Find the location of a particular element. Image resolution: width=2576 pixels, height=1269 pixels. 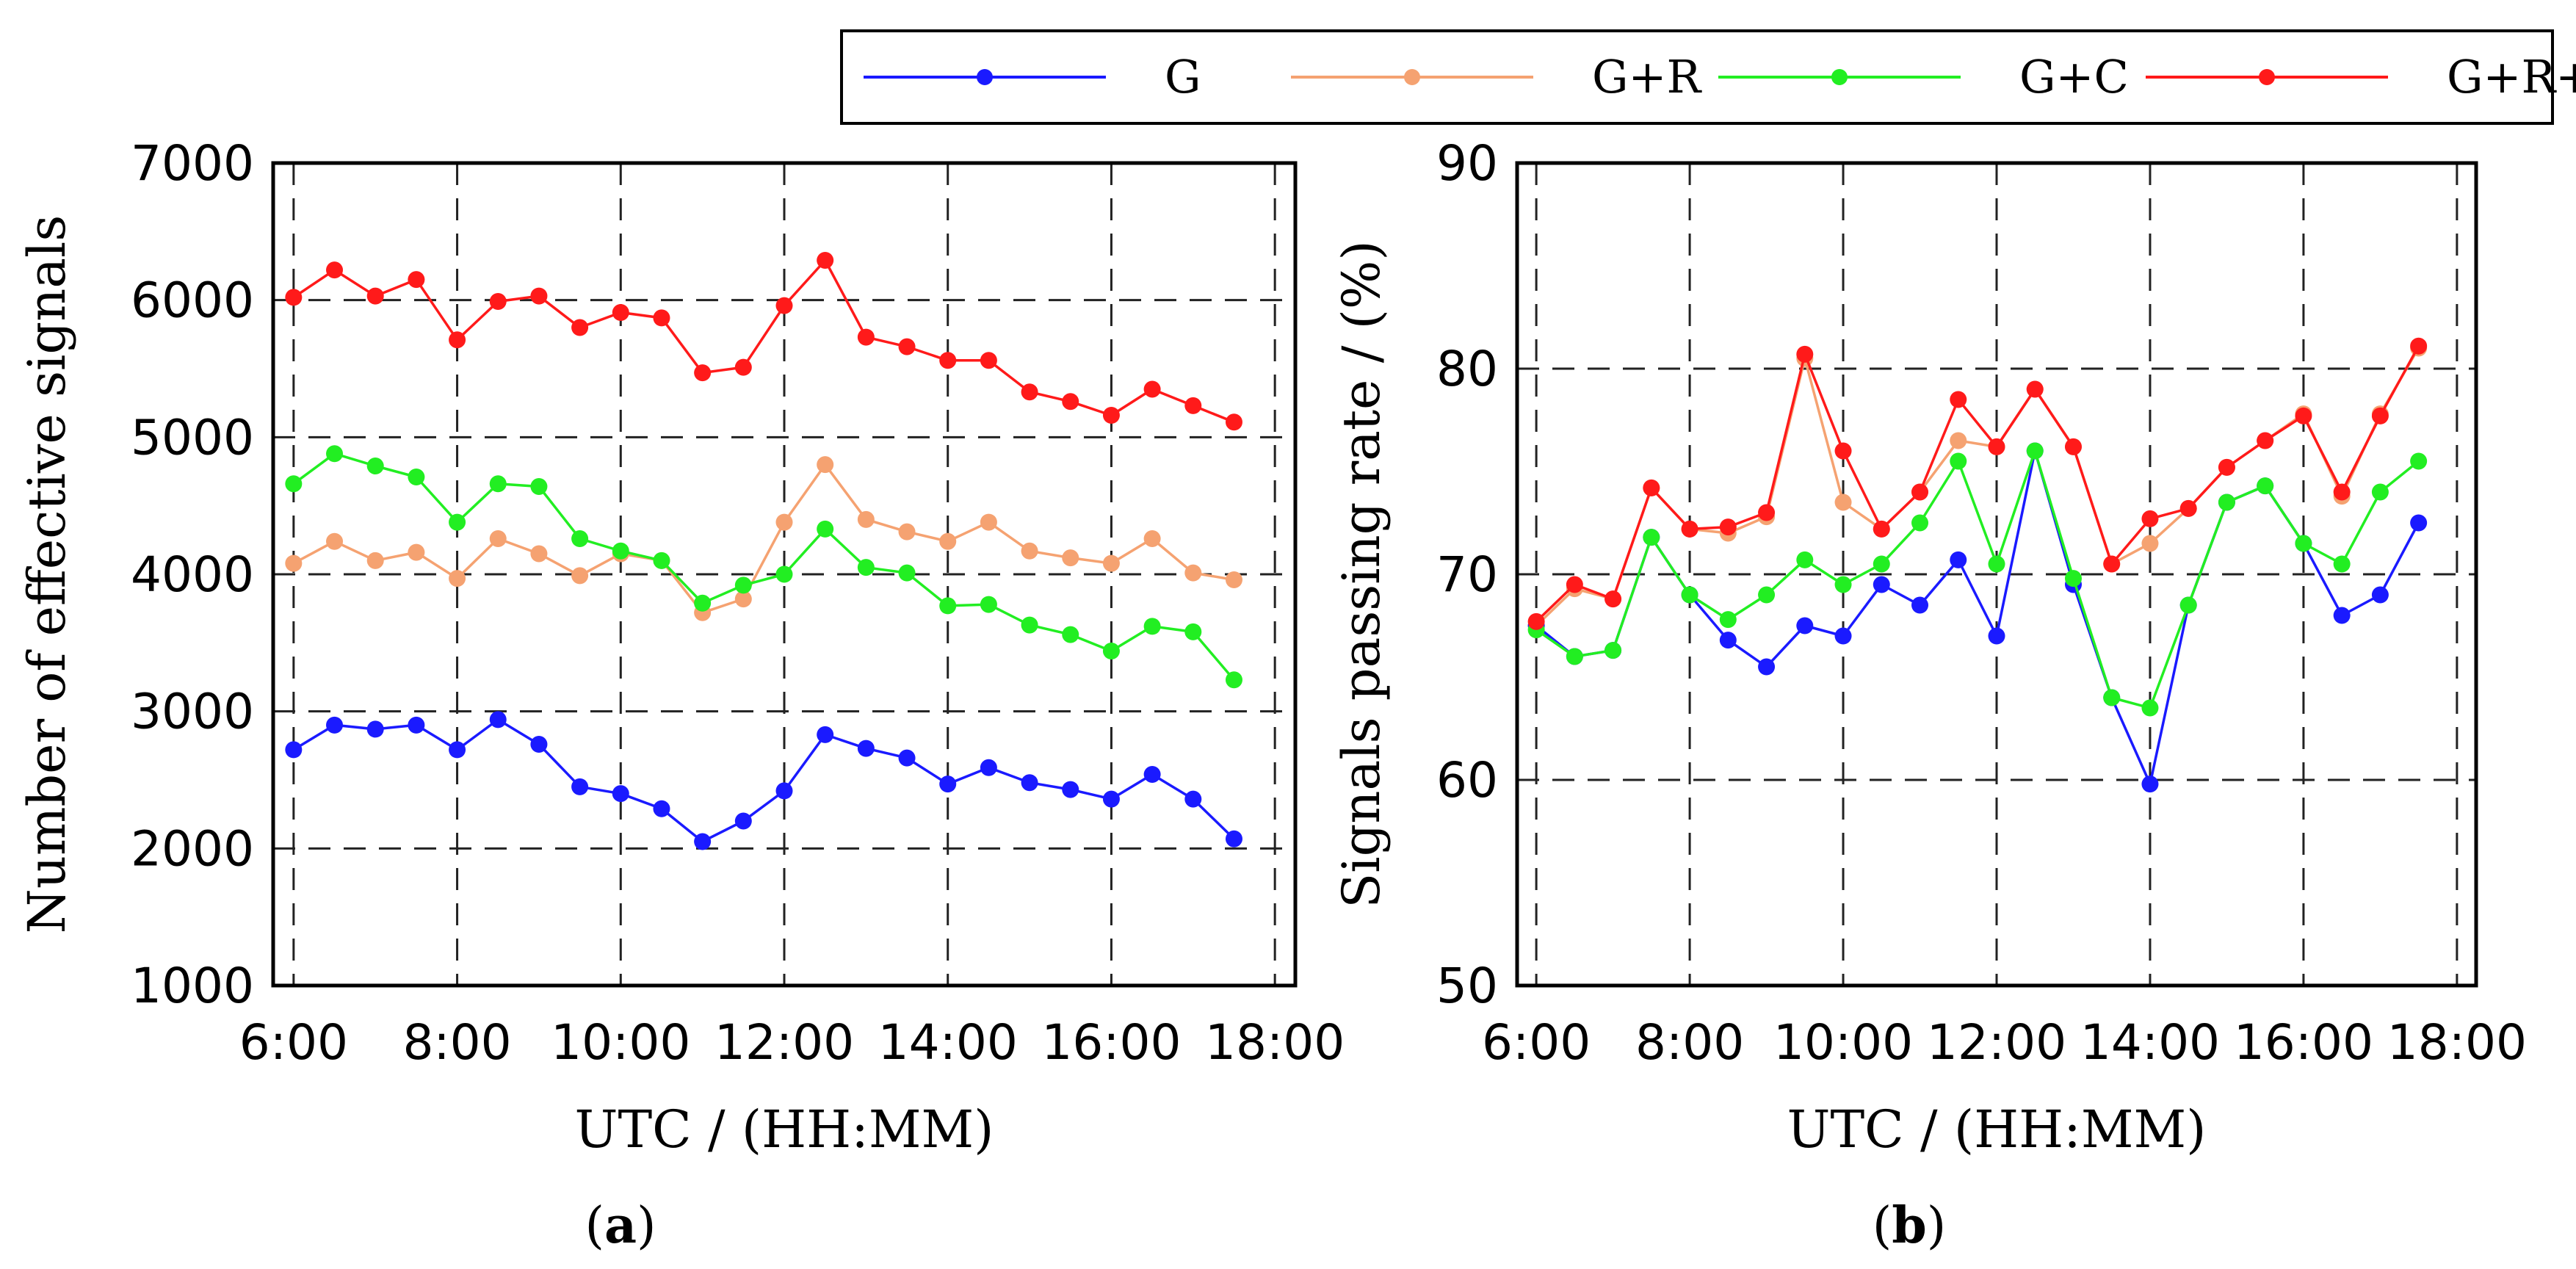

x-tick-label-a: 16:00 is located at coordinates (1111, 1042).